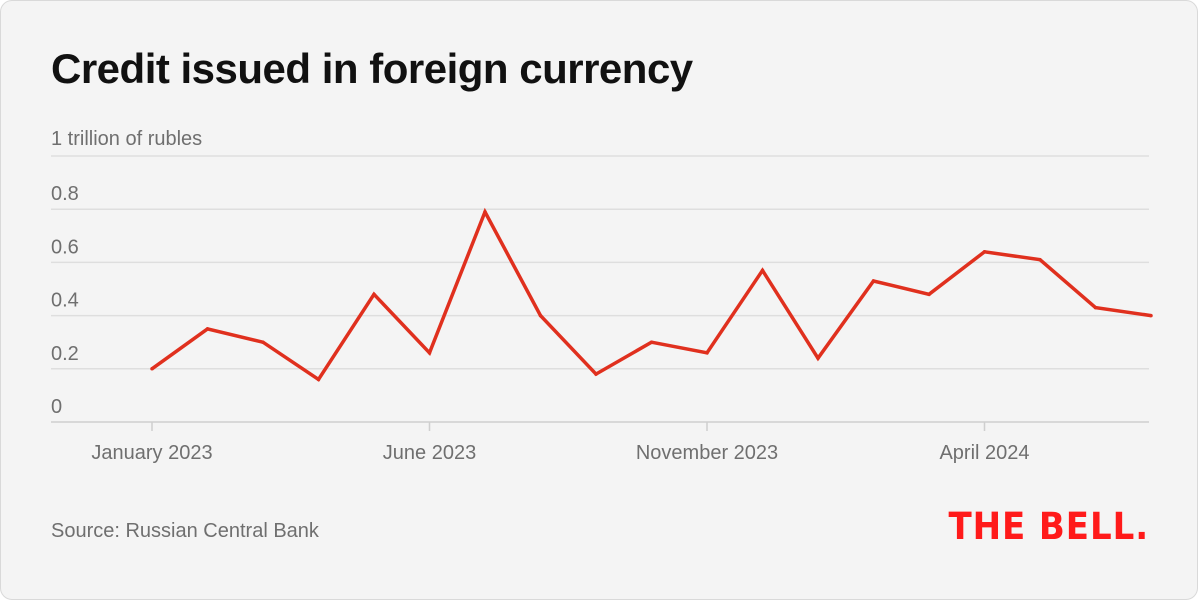  Describe the element at coordinates (1048, 526) in the screenshot. I see `brand-logo: THE BELL.` at that location.